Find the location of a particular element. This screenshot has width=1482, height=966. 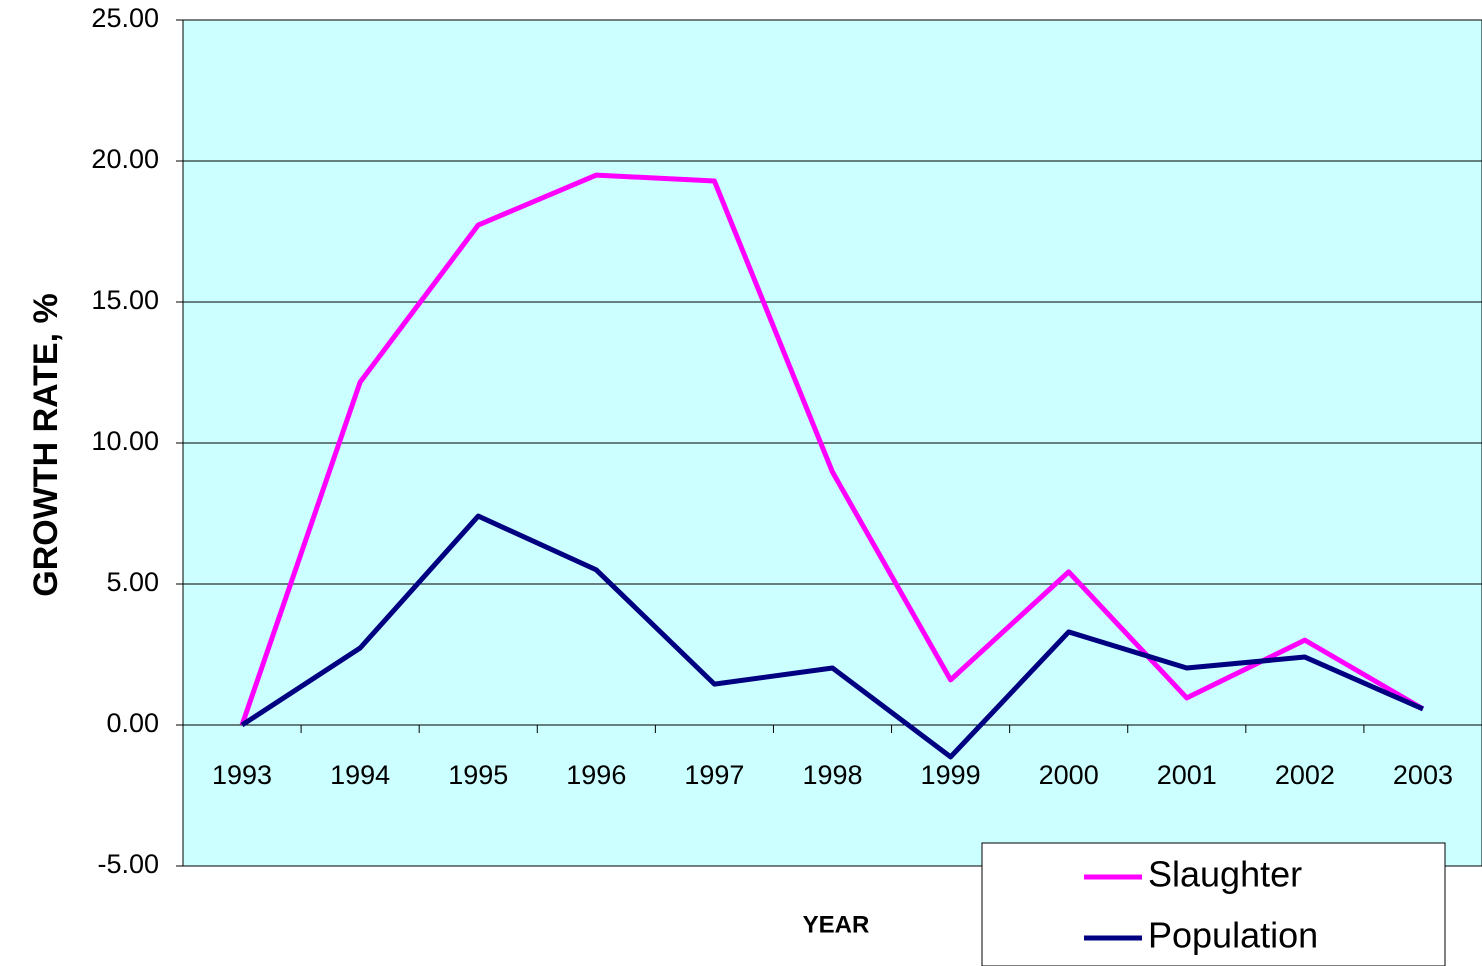

y-tick-label: -5.00 is located at coordinates (128, 864).